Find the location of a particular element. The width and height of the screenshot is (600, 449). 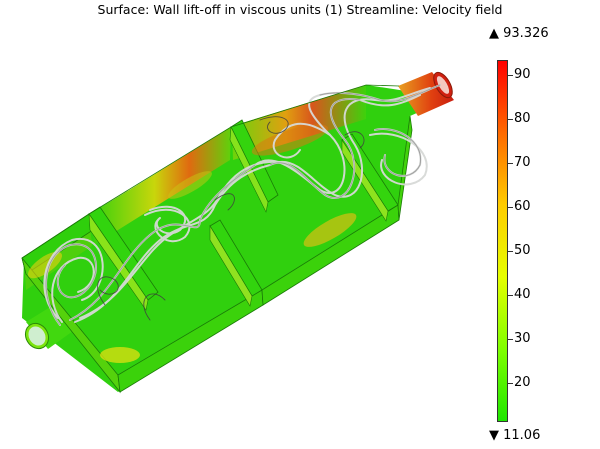

colorbar-max-label: ▲ 93.326 is located at coordinates (519, 33).